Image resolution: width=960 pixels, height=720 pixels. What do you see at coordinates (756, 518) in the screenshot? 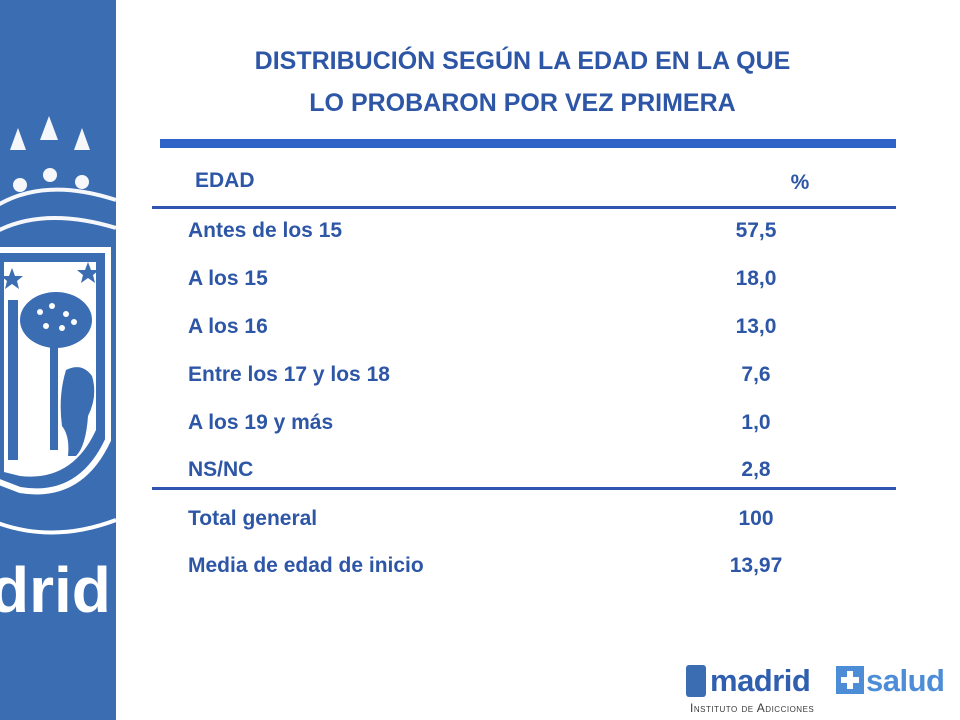
I see `total-value: 100` at bounding box center [756, 518].